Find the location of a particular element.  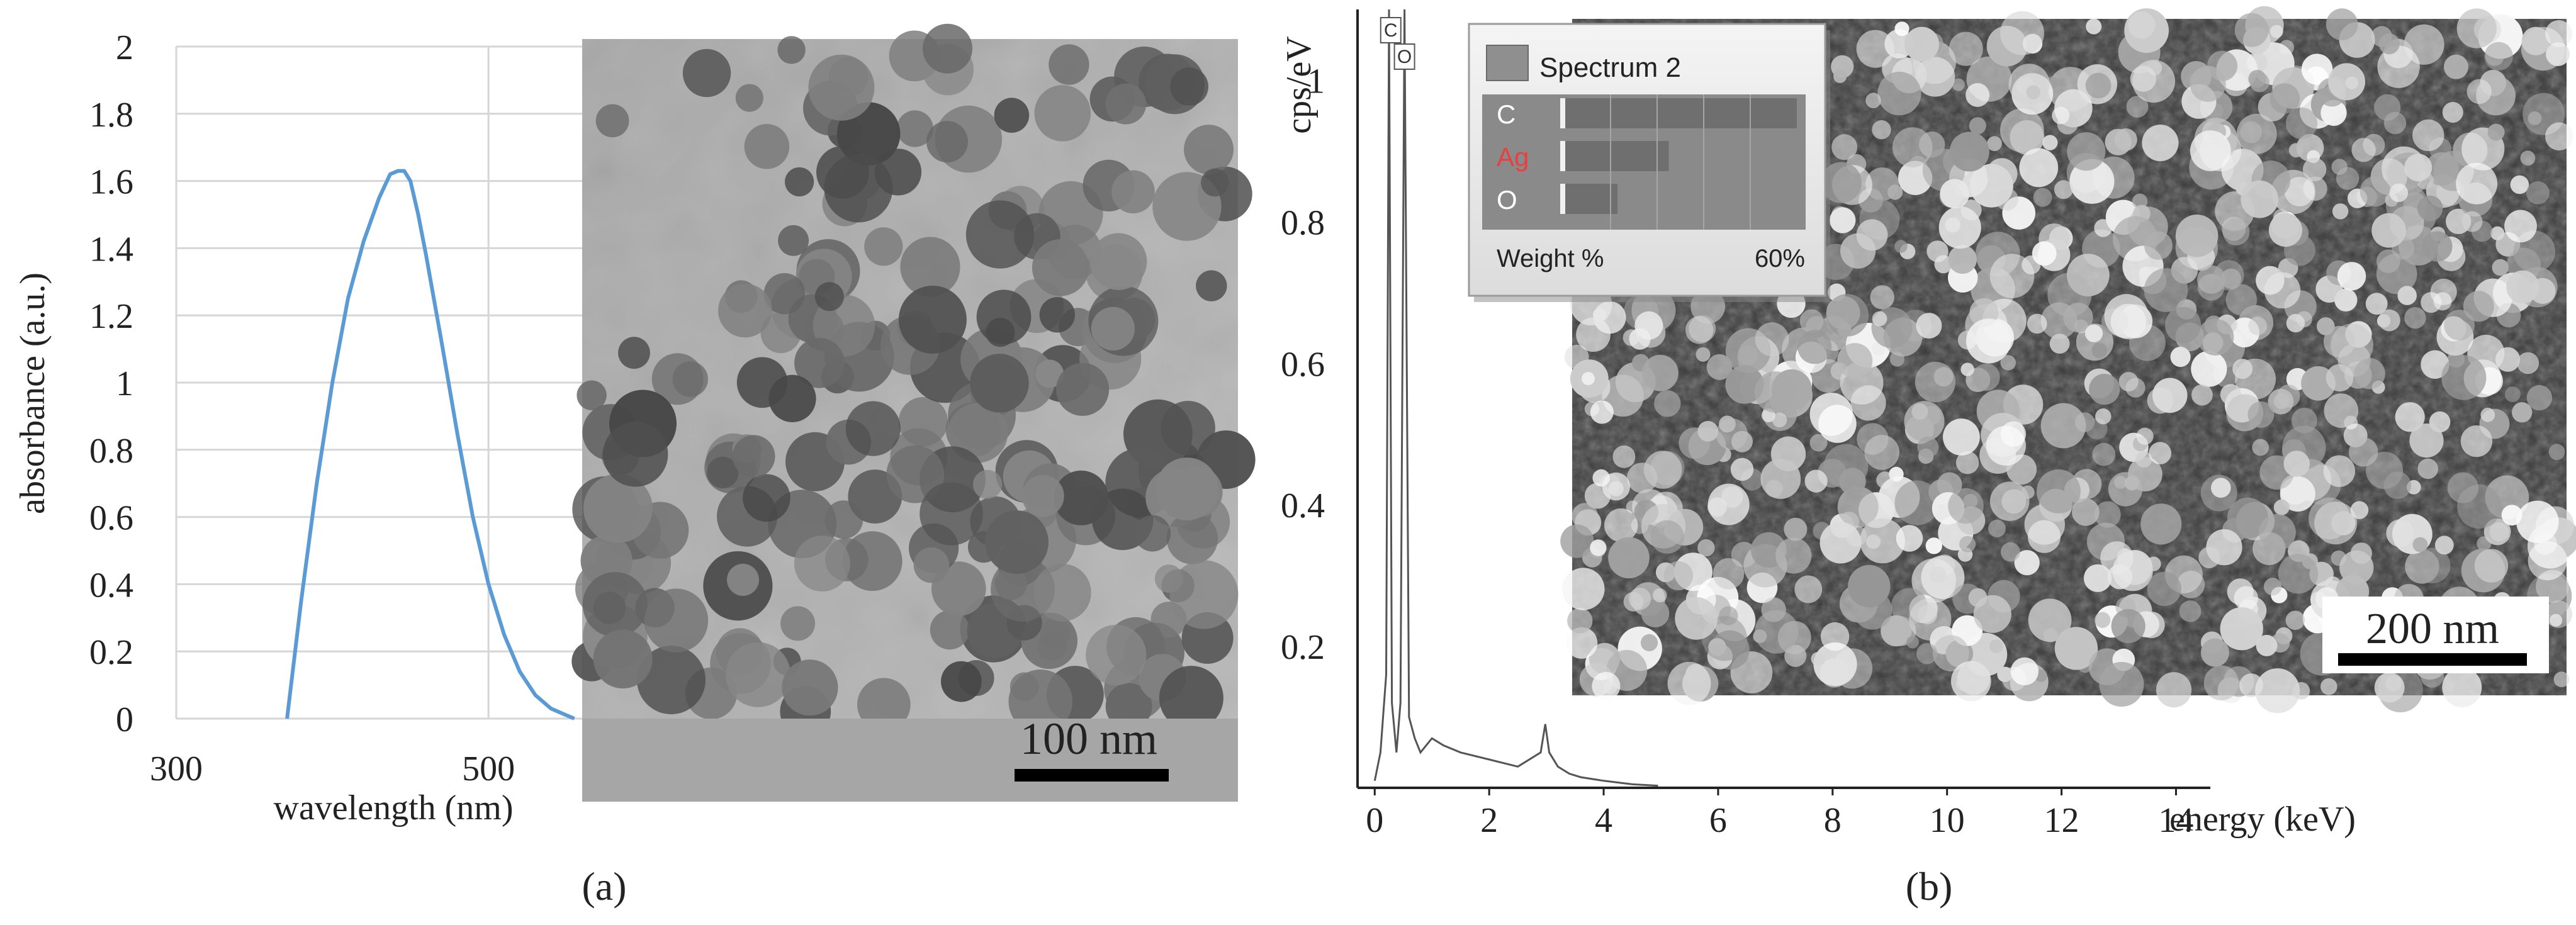

panel-b-x-tick-label: 14 is located at coordinates (2175, 820).